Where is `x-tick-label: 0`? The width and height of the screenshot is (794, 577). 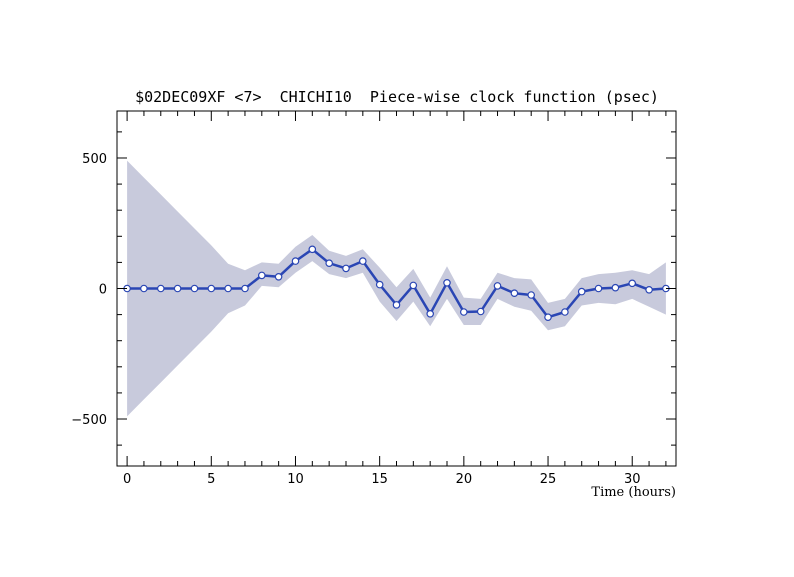
x-tick-label: 0 is located at coordinates (127, 479).